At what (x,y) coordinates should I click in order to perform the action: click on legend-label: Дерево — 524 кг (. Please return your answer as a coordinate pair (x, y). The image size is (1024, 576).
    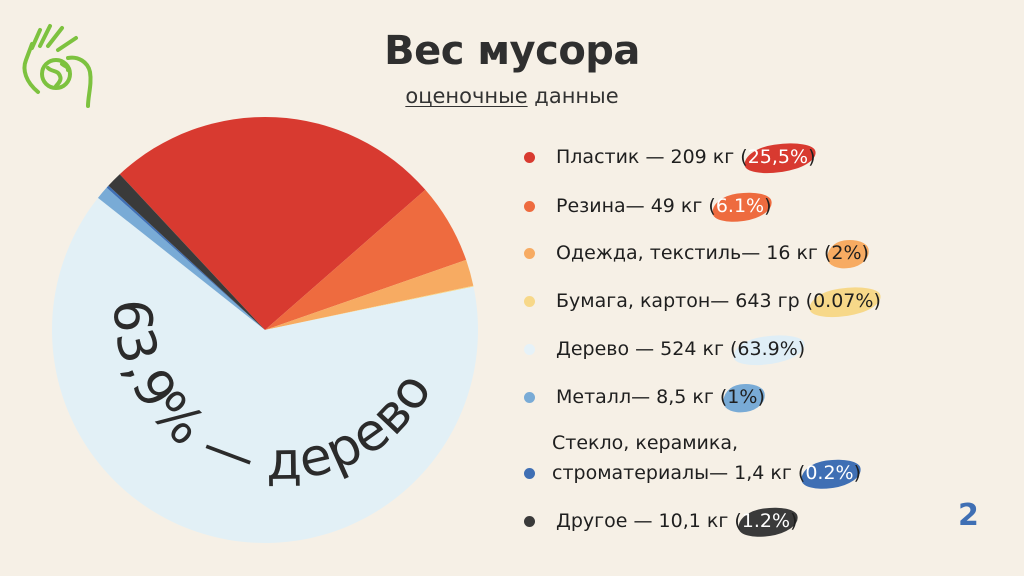
    Looking at the image, I should click on (647, 349).